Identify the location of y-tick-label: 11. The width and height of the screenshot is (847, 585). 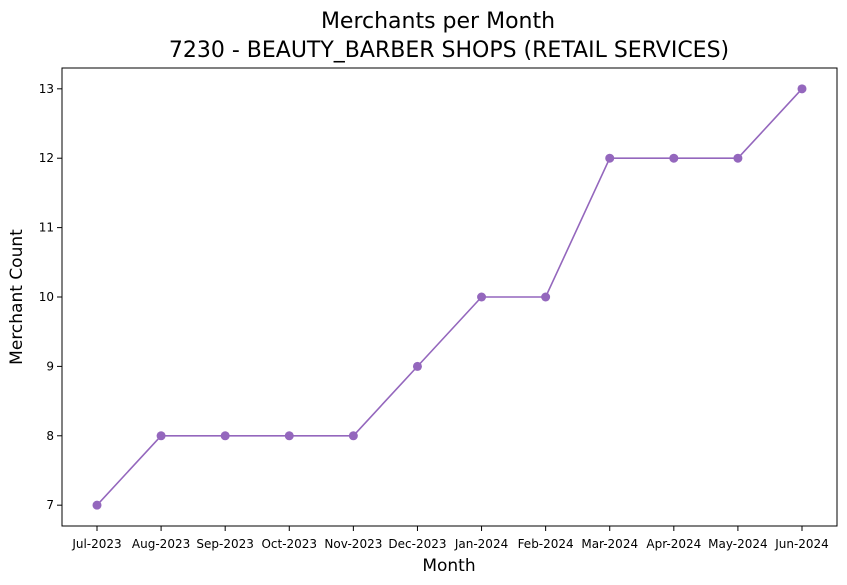
(46, 228).